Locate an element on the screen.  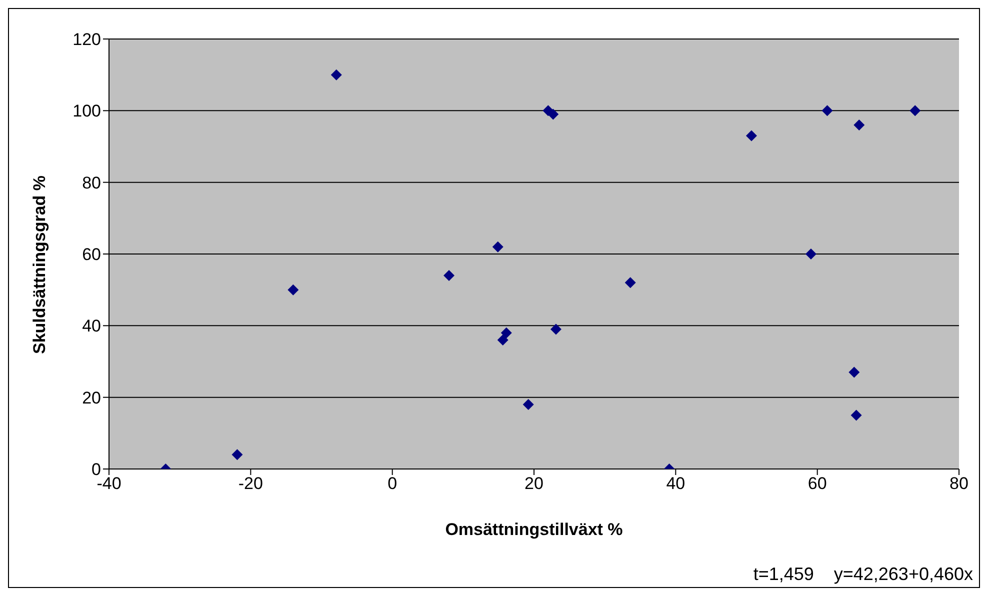
x-tick-label: -20 is located at coordinates (250, 484).